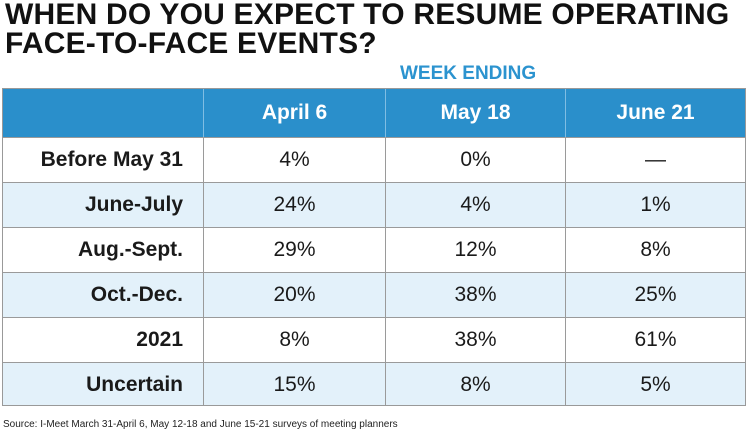 The image size is (750, 435). What do you see at coordinates (294, 113) in the screenshot?
I see `column-header-april-6: April 6` at bounding box center [294, 113].